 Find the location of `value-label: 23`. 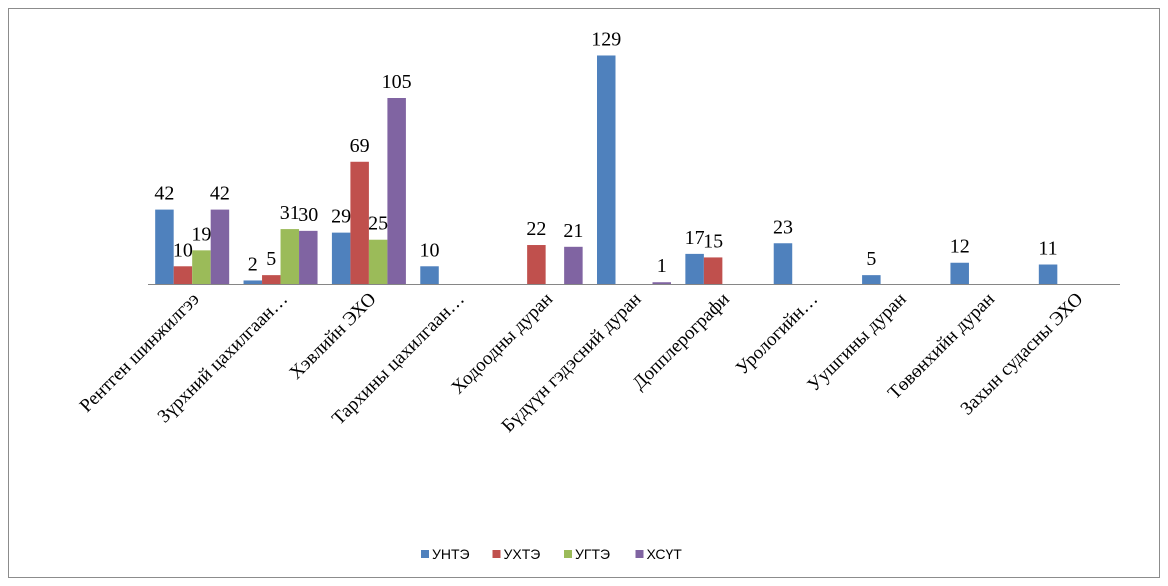

value-label: 23 is located at coordinates (783, 227).